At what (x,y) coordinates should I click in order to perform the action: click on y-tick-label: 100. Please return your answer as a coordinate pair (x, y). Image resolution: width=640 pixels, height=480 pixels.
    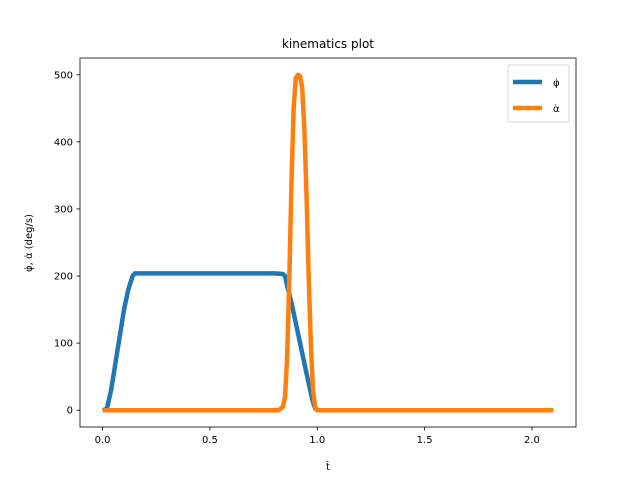
    Looking at the image, I should click on (63, 344).